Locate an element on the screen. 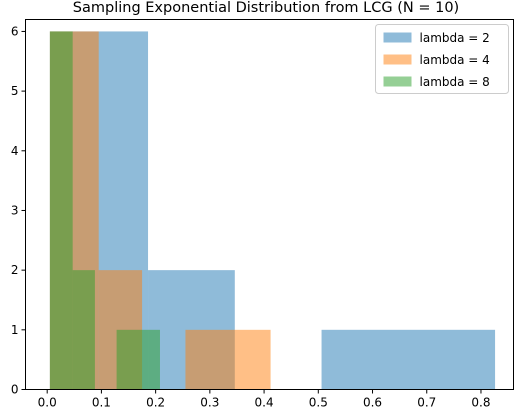 The height and width of the screenshot is (413, 518). x-tick-label: 0.8 is located at coordinates (480, 403).